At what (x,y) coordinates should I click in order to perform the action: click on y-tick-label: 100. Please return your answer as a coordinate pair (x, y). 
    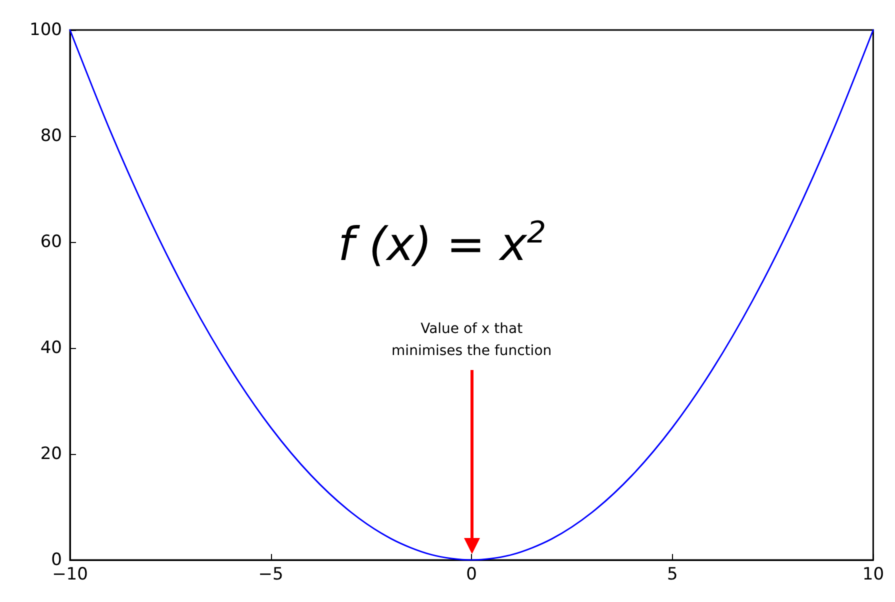
    Looking at the image, I should click on (46, 30).